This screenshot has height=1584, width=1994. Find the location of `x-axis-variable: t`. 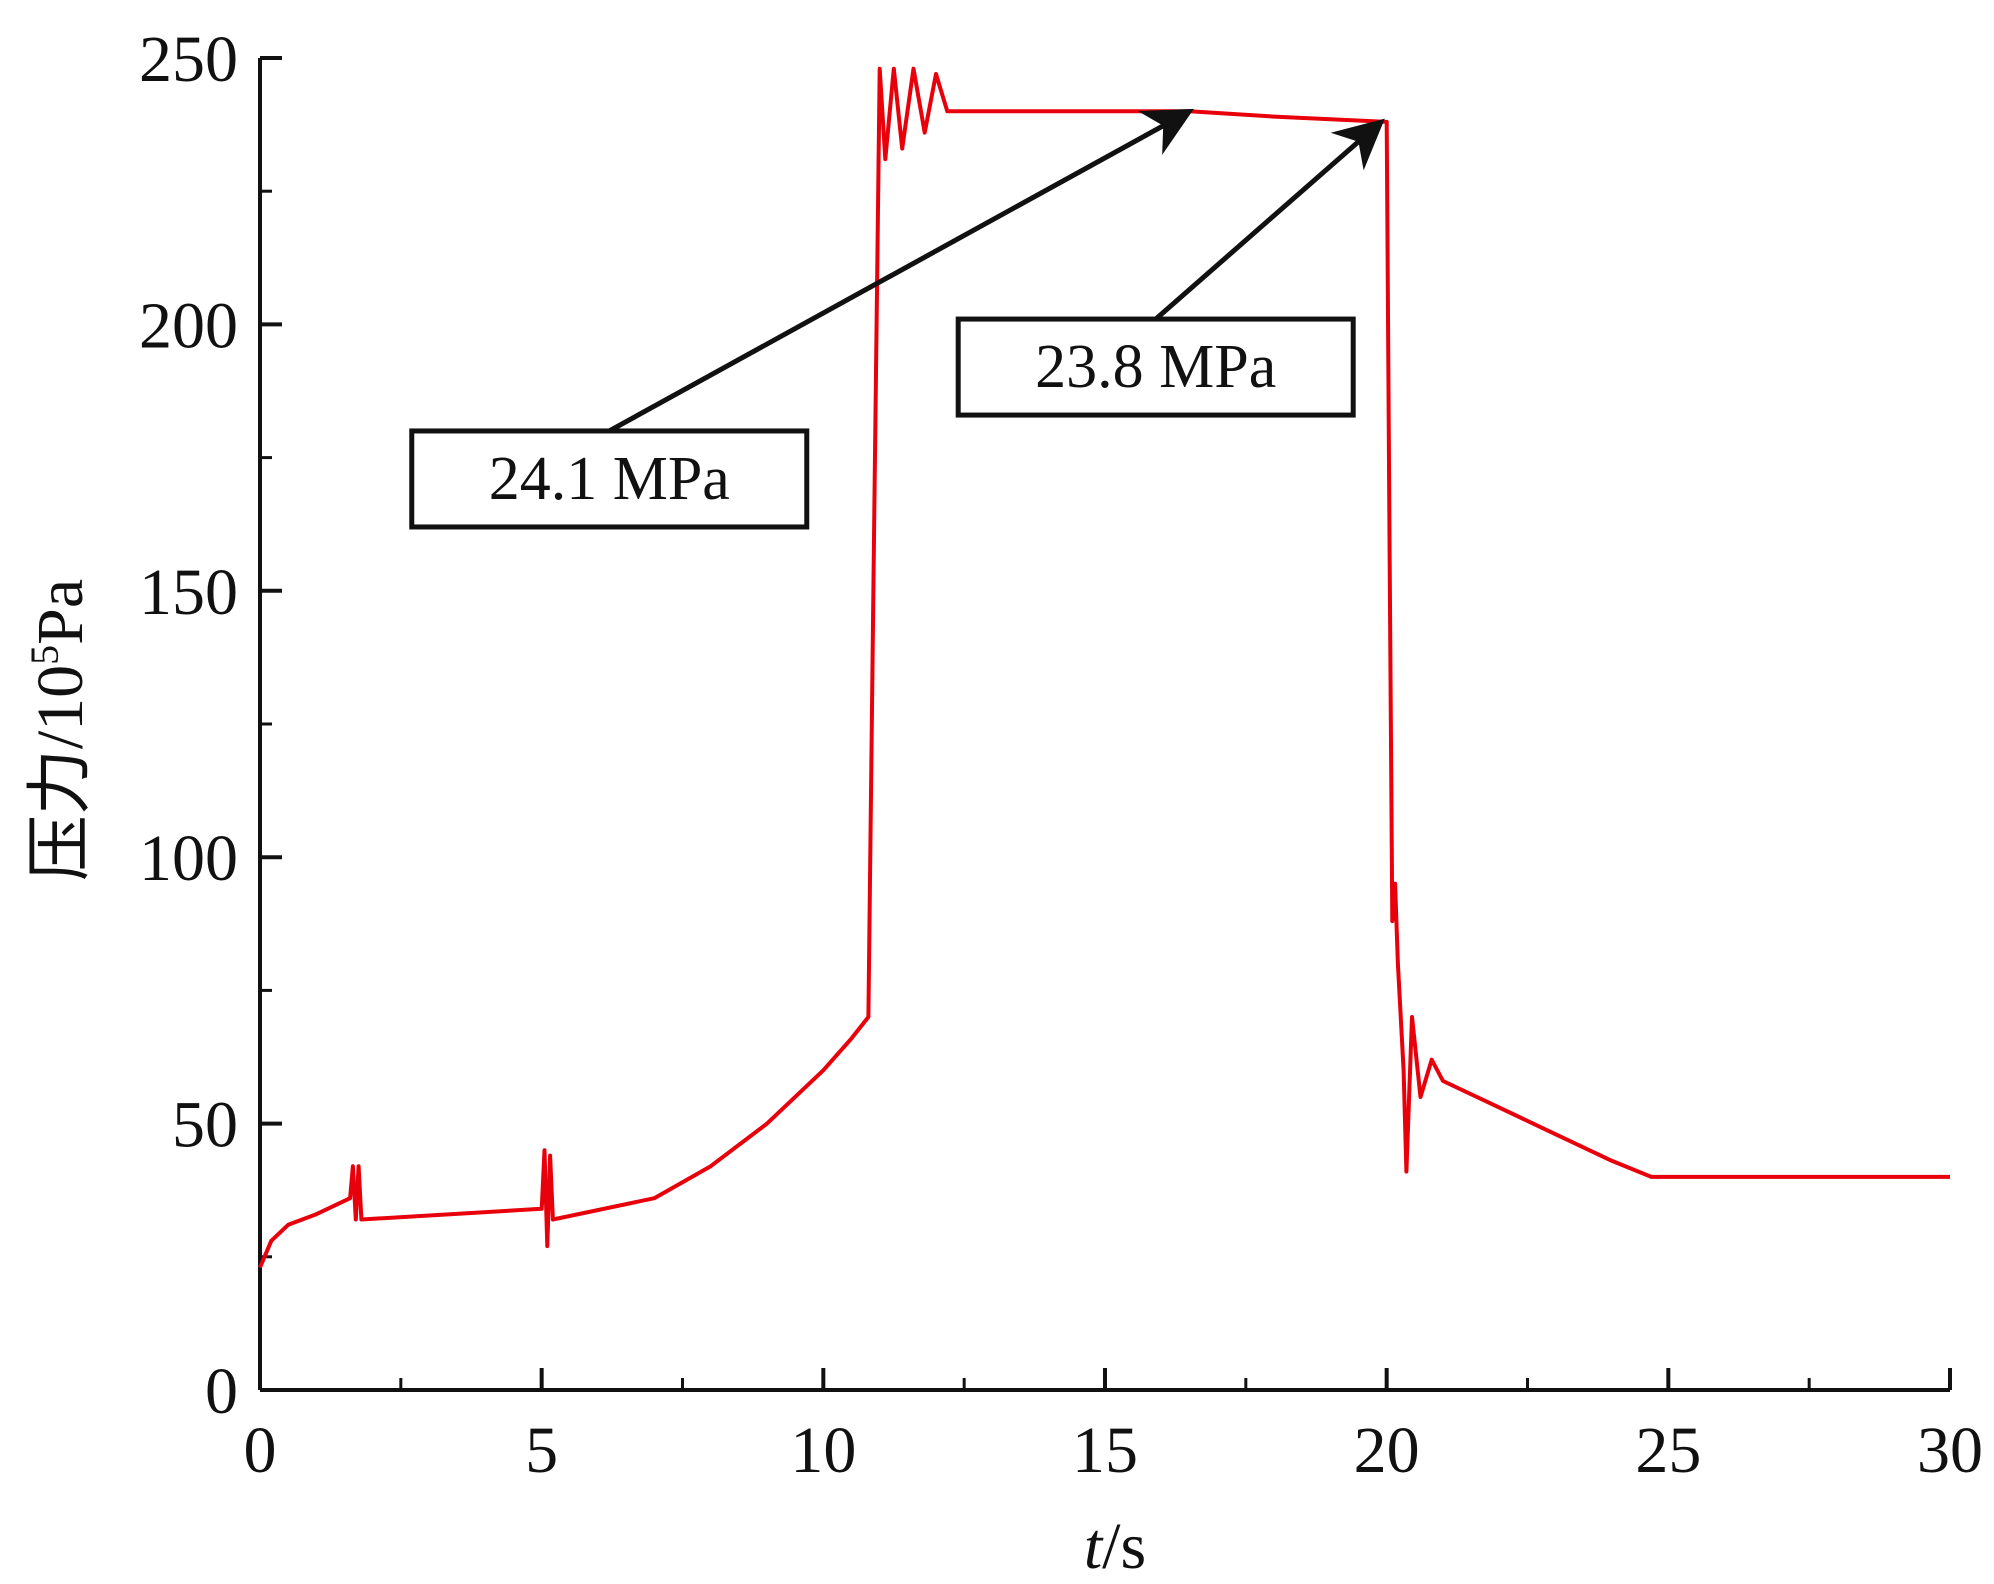

x-axis-variable: t is located at coordinates (1094, 1546).